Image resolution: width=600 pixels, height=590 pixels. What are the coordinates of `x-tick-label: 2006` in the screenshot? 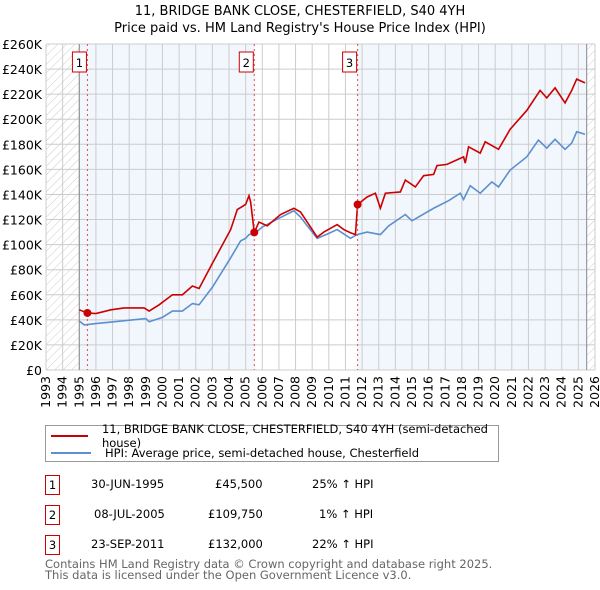 It's located at (261, 392).